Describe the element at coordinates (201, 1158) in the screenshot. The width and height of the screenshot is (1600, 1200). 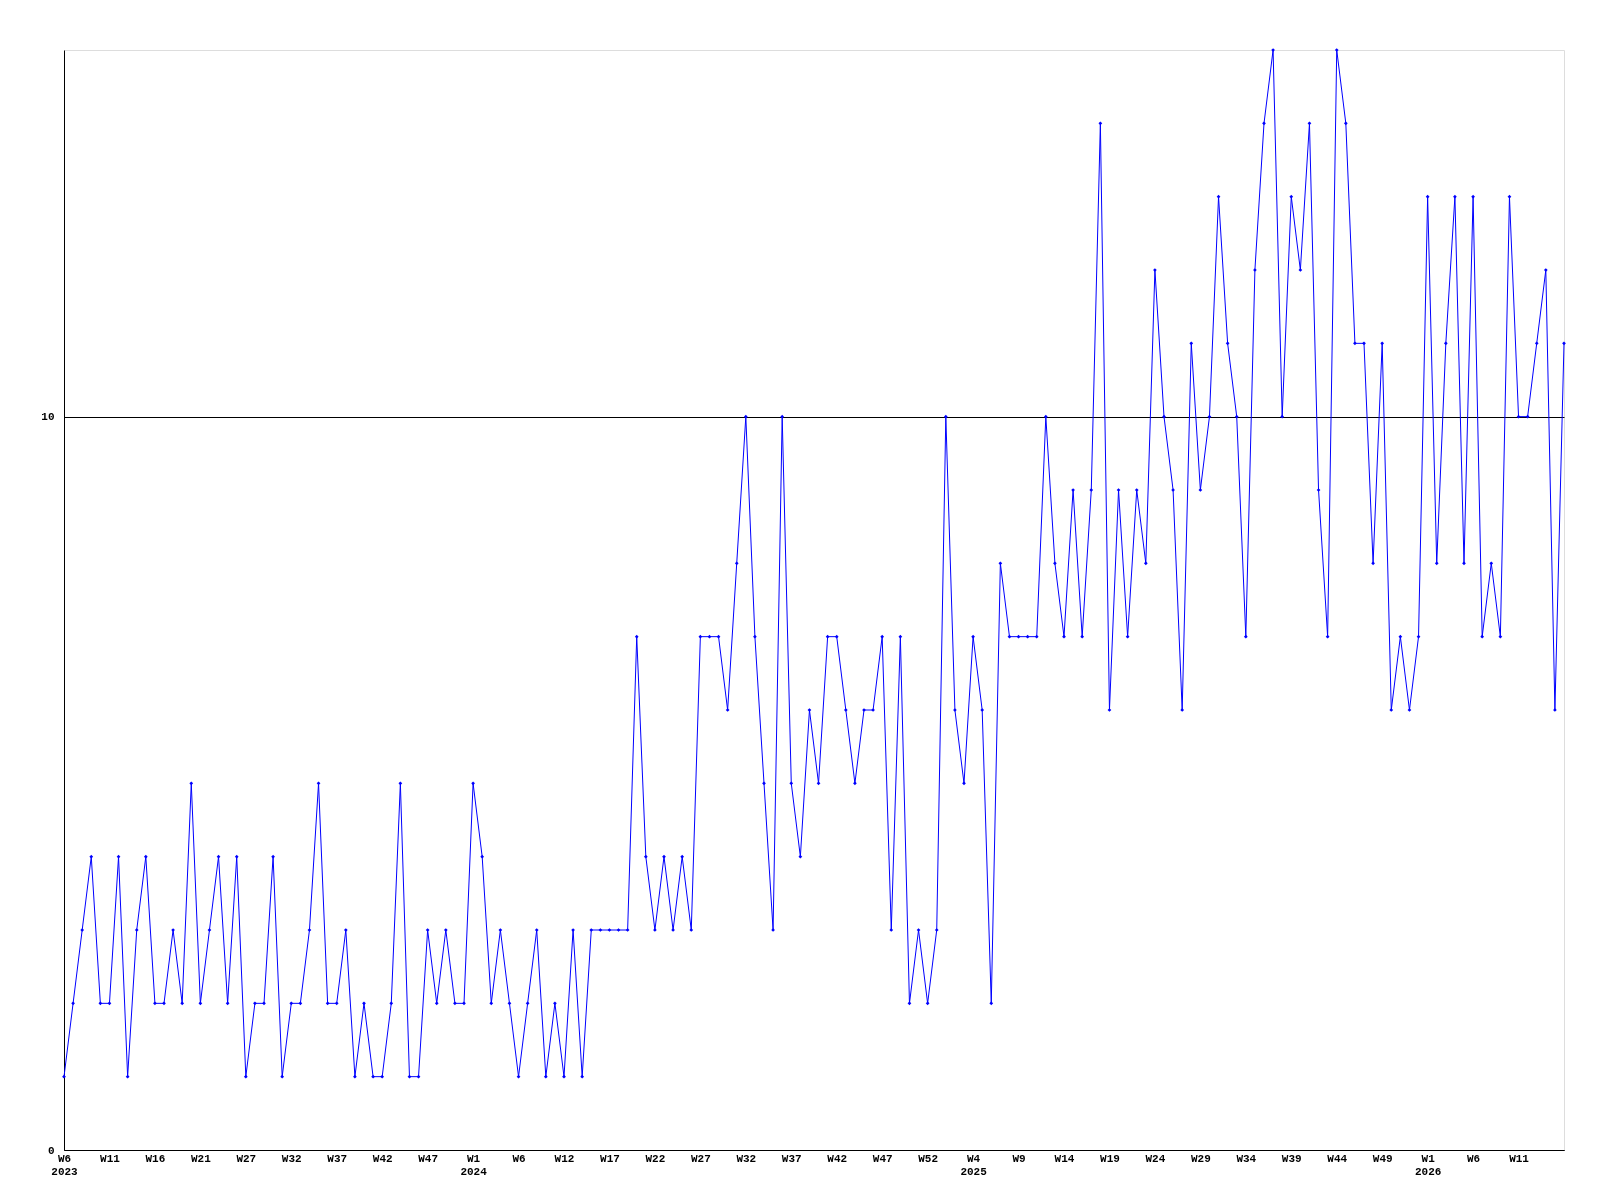
I see `x-tick-label: W21` at that location.